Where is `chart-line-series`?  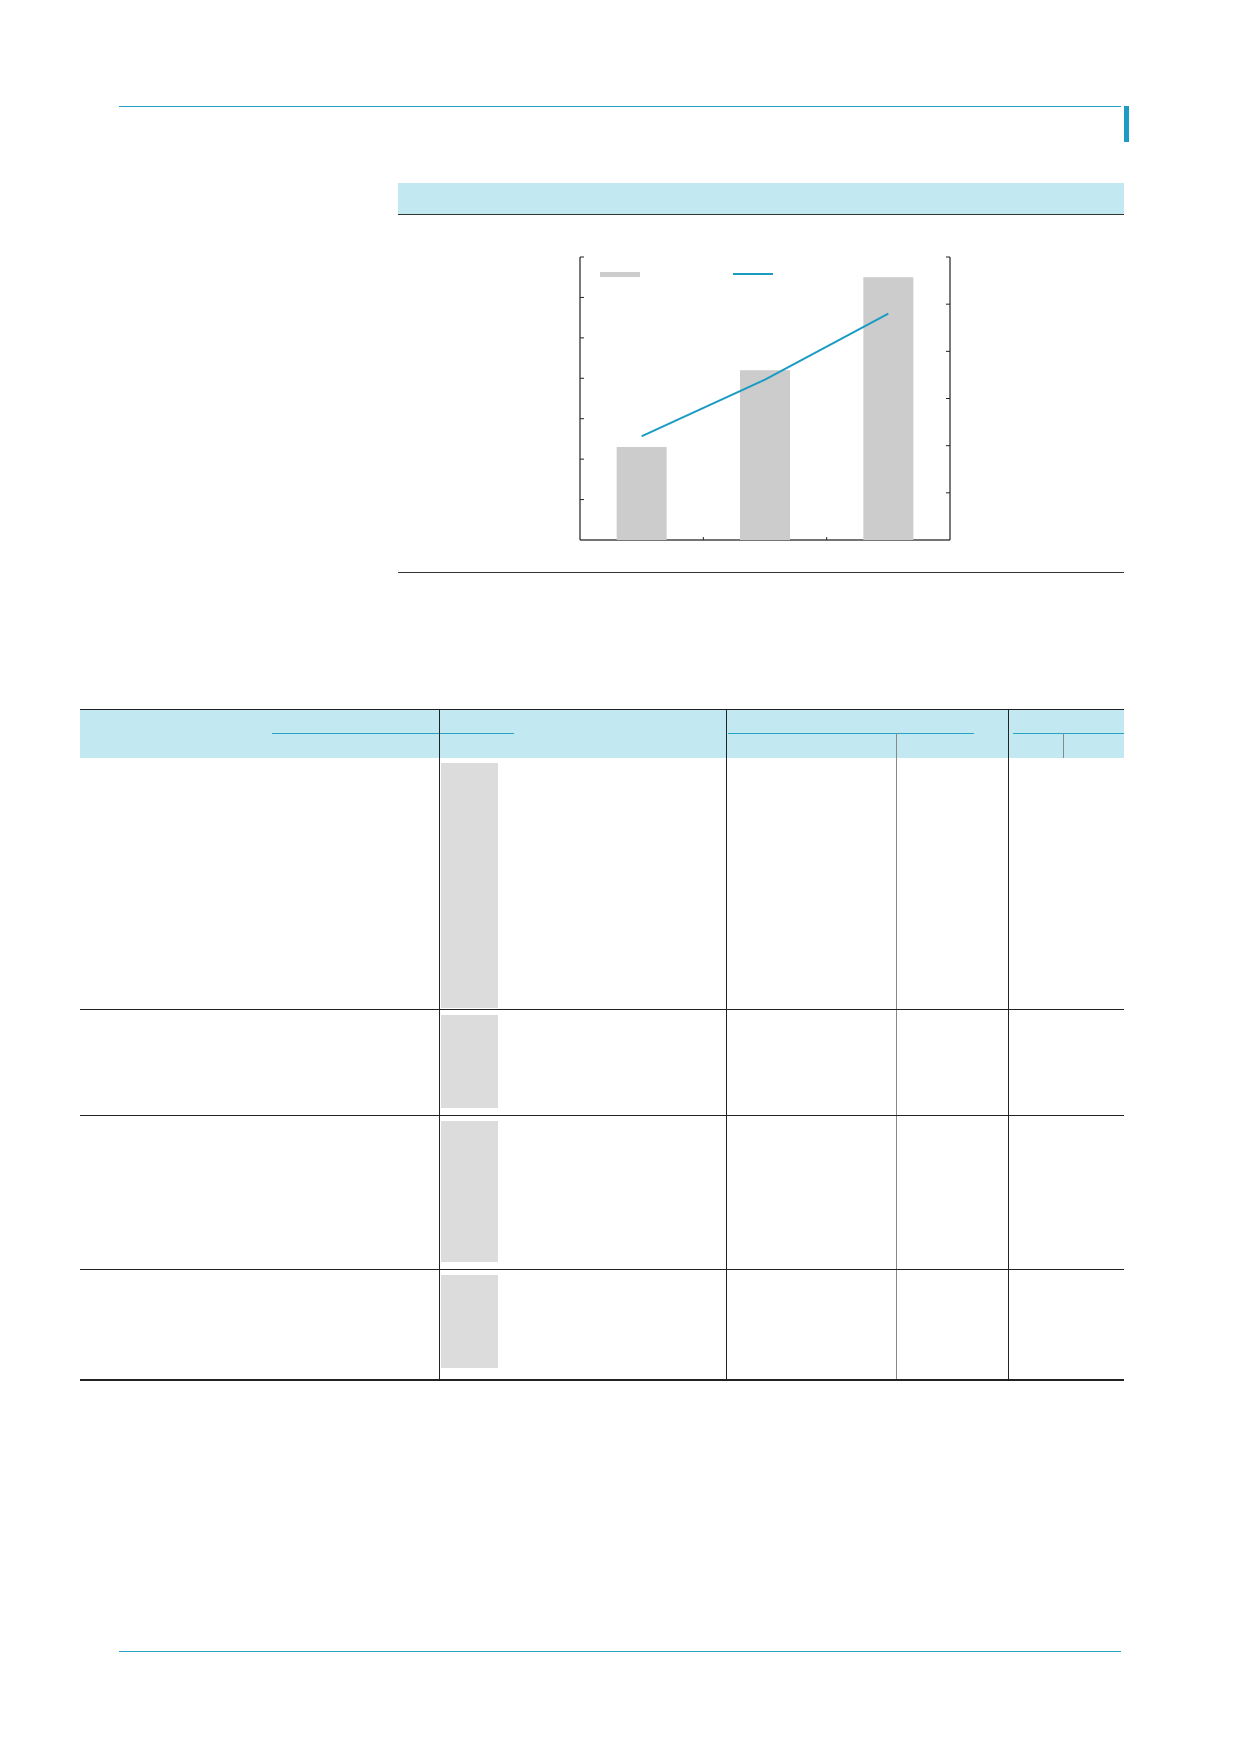
chart-line-series is located at coordinates (765, 375).